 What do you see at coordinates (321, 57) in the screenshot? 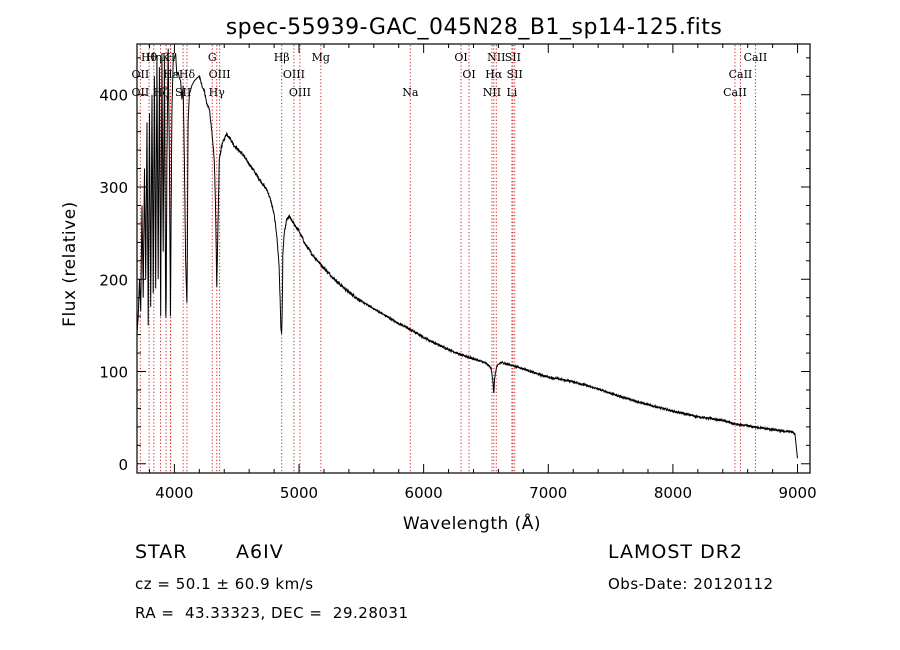
I see `line-label: Mg` at bounding box center [321, 57].